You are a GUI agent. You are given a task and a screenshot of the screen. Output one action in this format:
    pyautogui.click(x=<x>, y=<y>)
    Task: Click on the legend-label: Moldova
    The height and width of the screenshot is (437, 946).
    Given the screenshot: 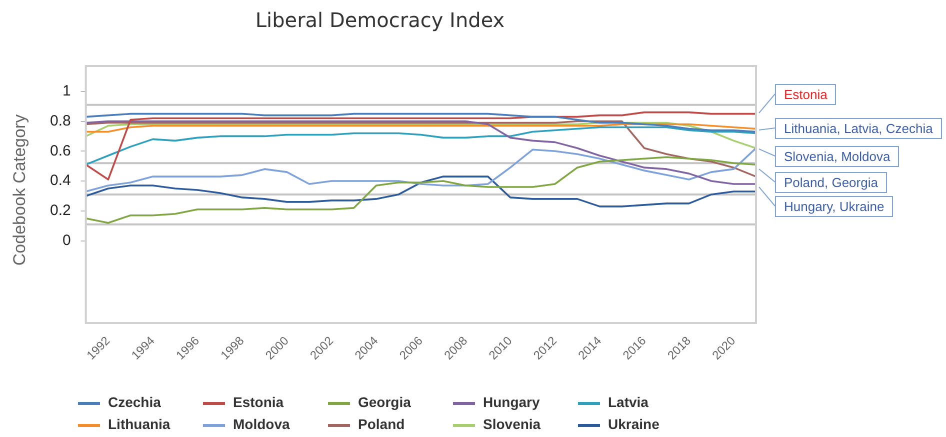 What is the action you would take?
    pyautogui.click(x=261, y=424)
    